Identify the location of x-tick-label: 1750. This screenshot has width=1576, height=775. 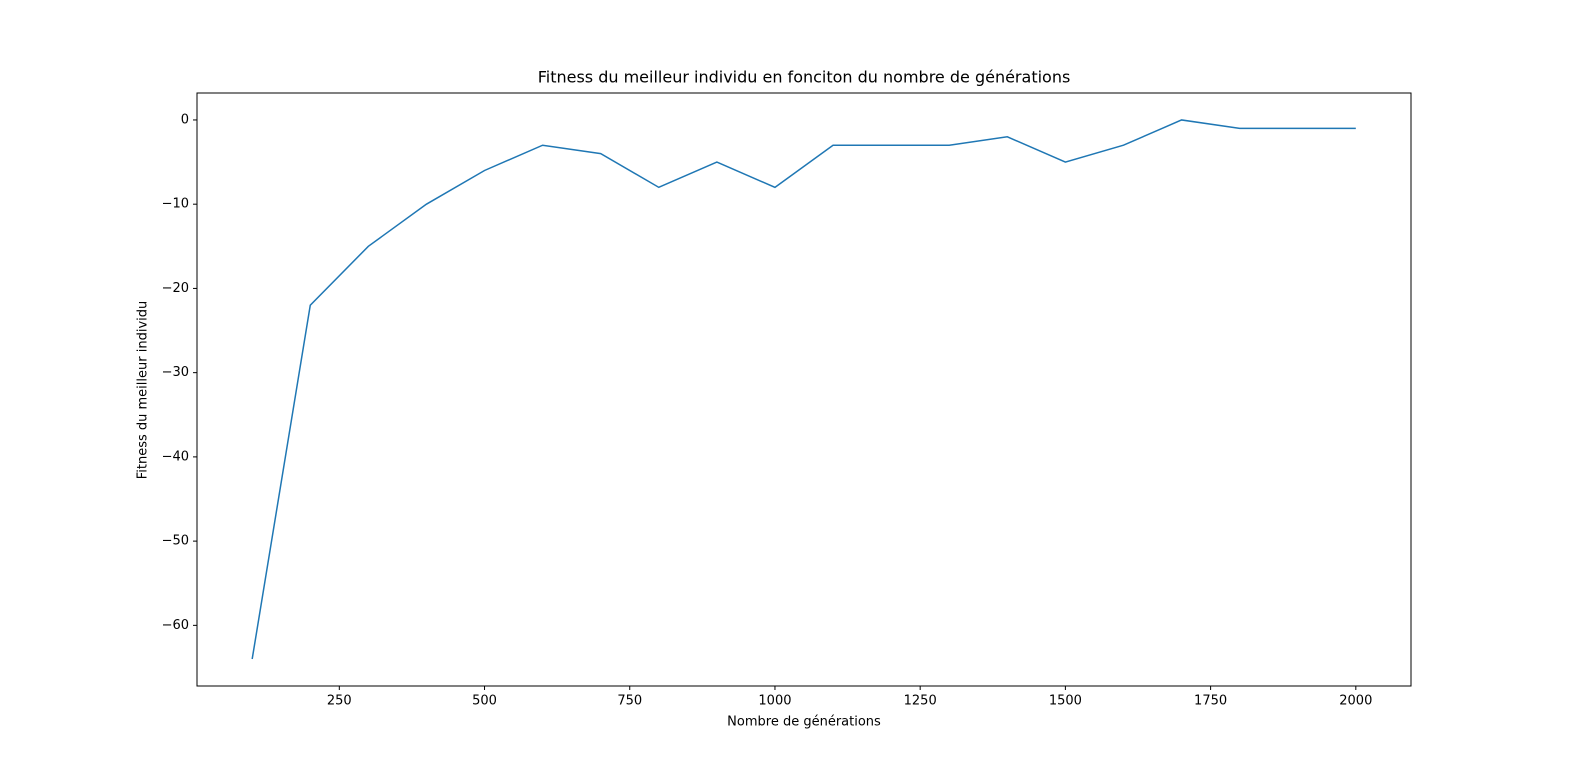
(1210, 701).